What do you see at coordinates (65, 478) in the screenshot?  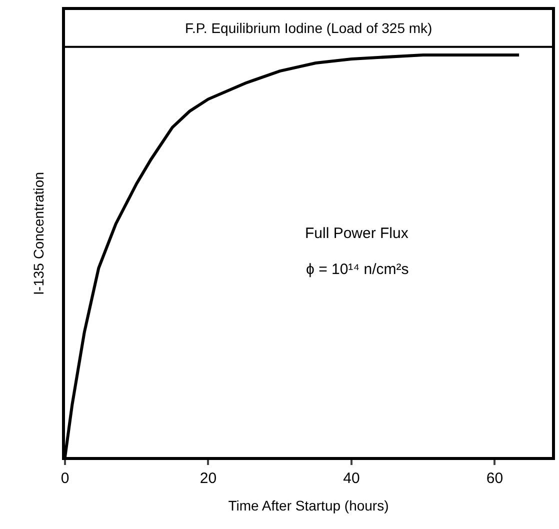 I see `x-tick-label: 0` at bounding box center [65, 478].